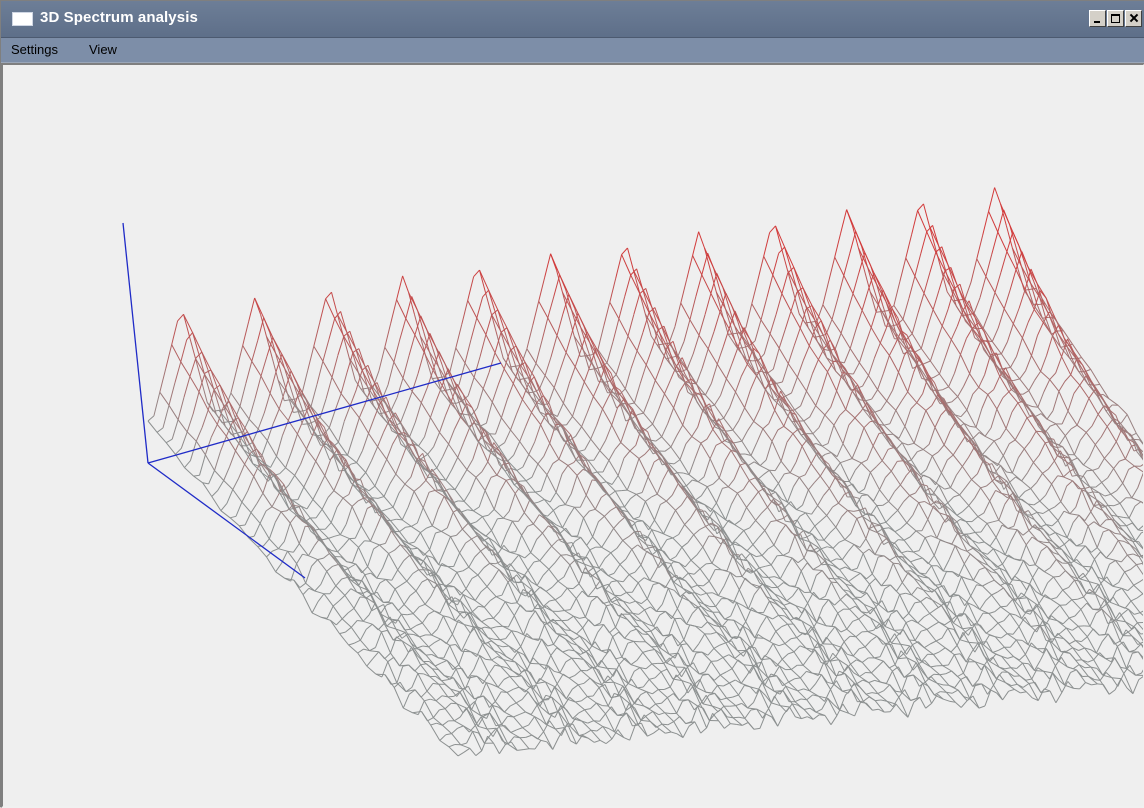  I want to click on title-bar: 3D Spectrum analysis, so click(572, 19).